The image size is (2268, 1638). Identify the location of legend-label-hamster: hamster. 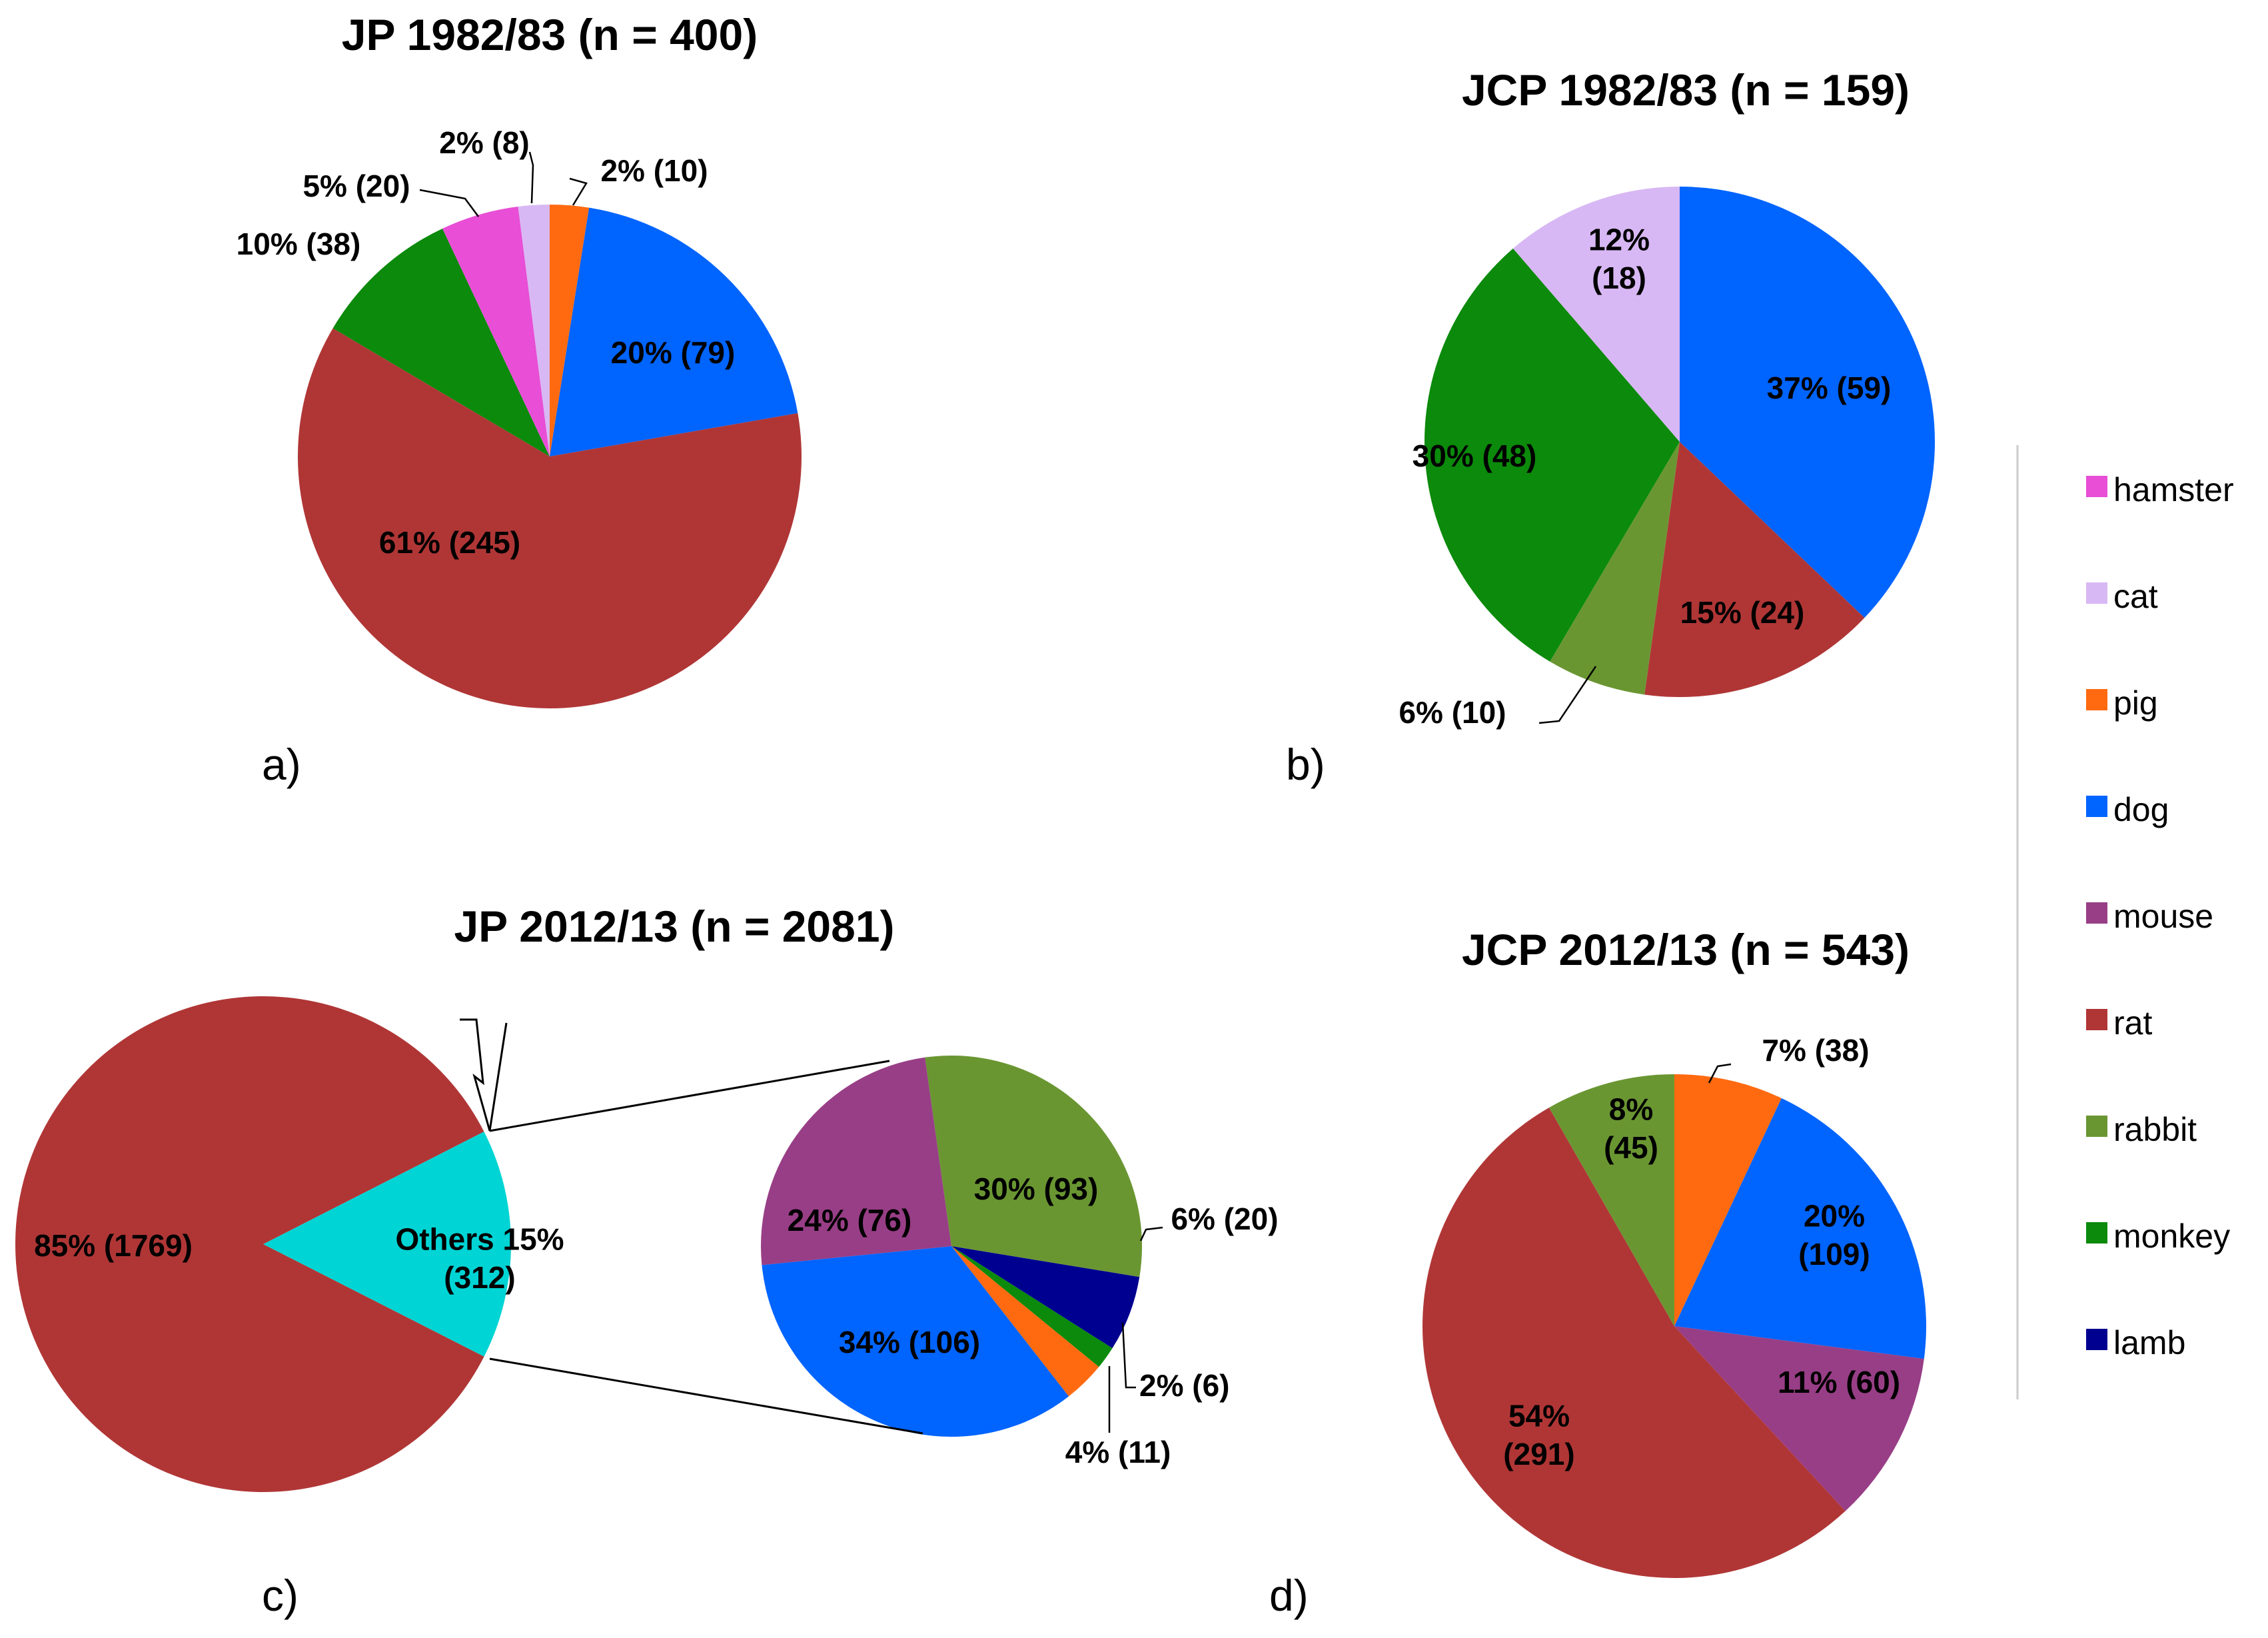
(2173, 489).